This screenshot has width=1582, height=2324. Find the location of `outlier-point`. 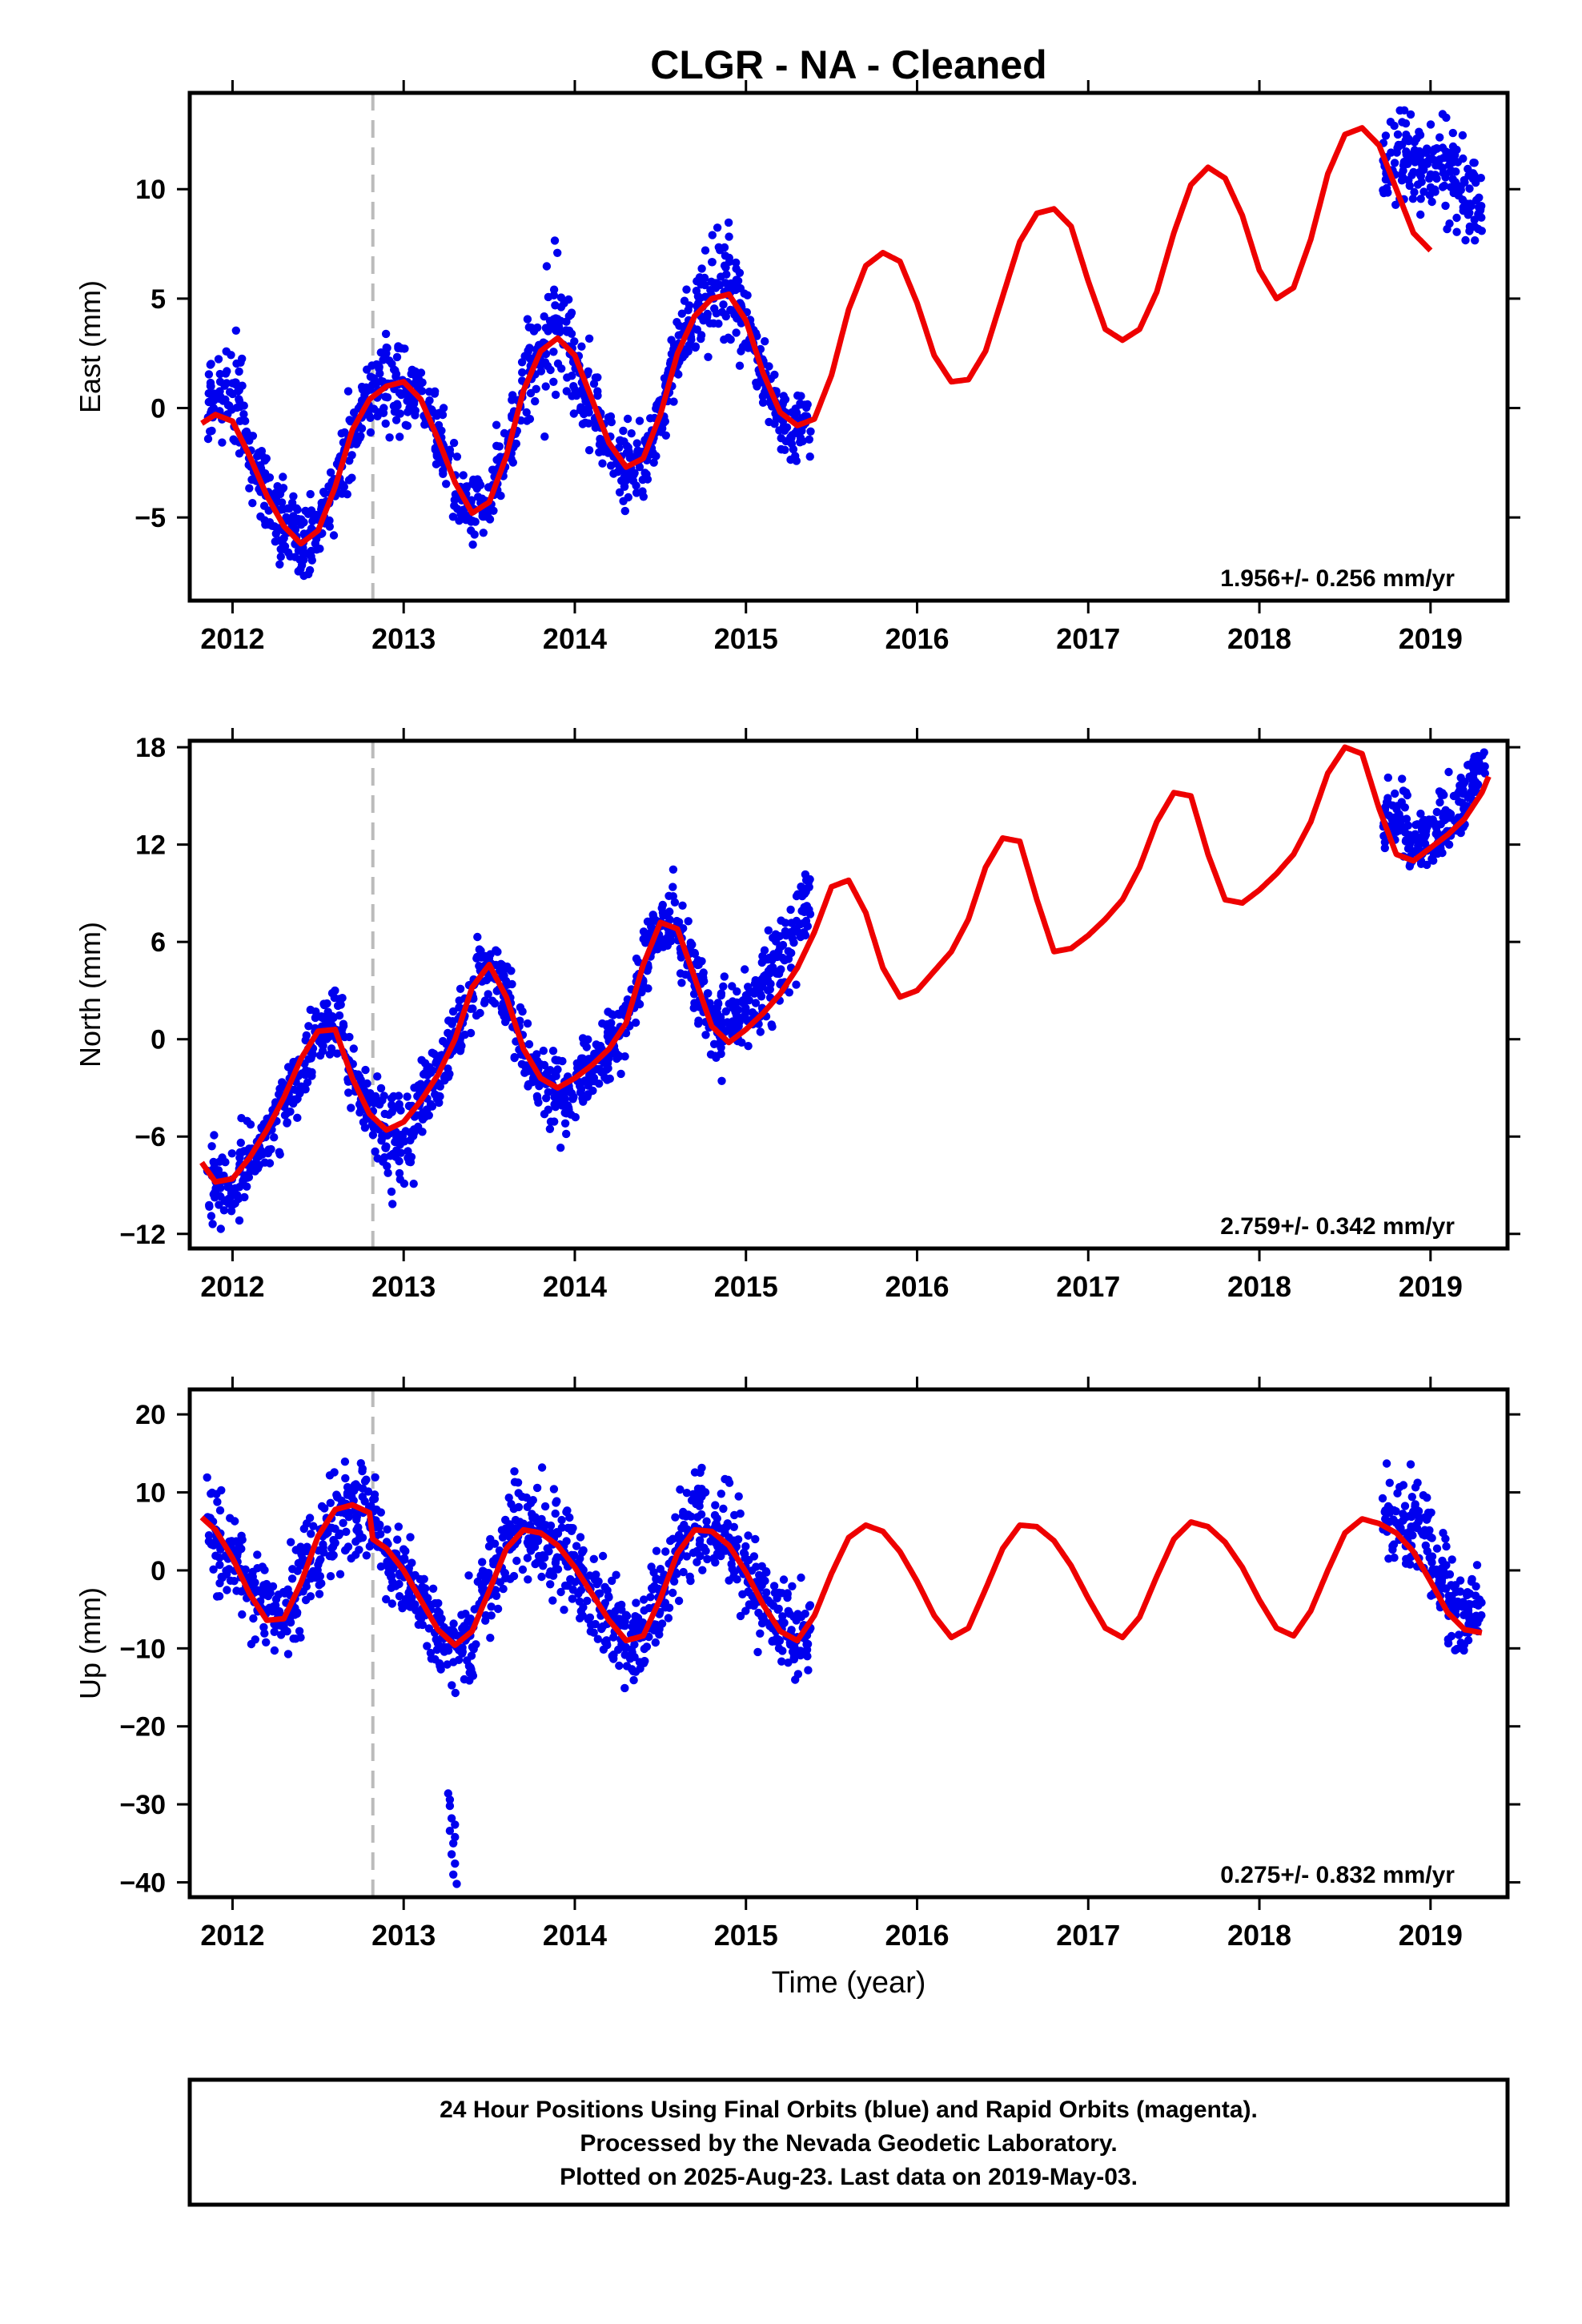

outlier-point is located at coordinates (454, 1875).